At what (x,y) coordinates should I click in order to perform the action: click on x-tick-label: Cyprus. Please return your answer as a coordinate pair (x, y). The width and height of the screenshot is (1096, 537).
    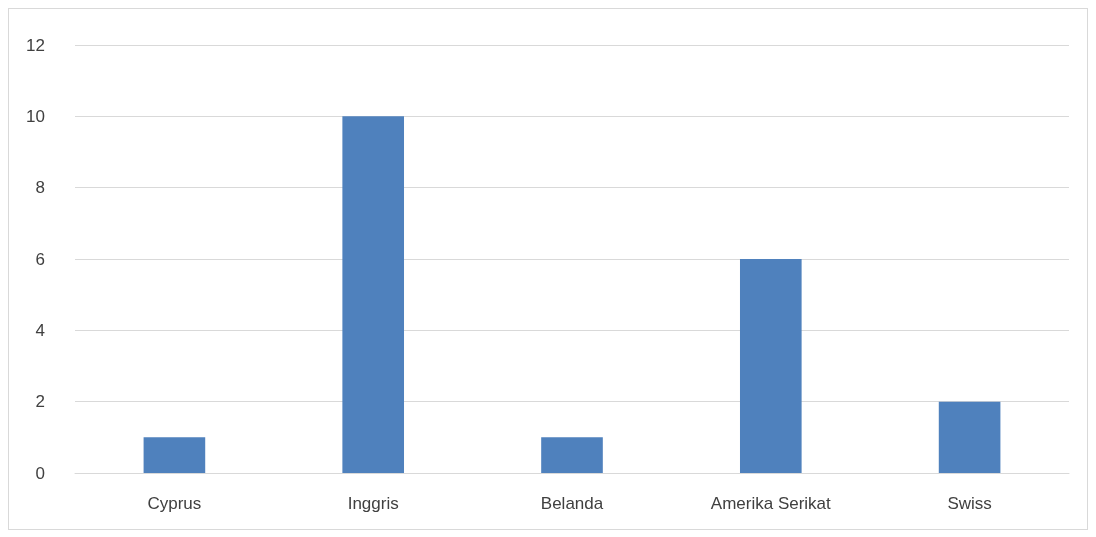
    Looking at the image, I should click on (174, 503).